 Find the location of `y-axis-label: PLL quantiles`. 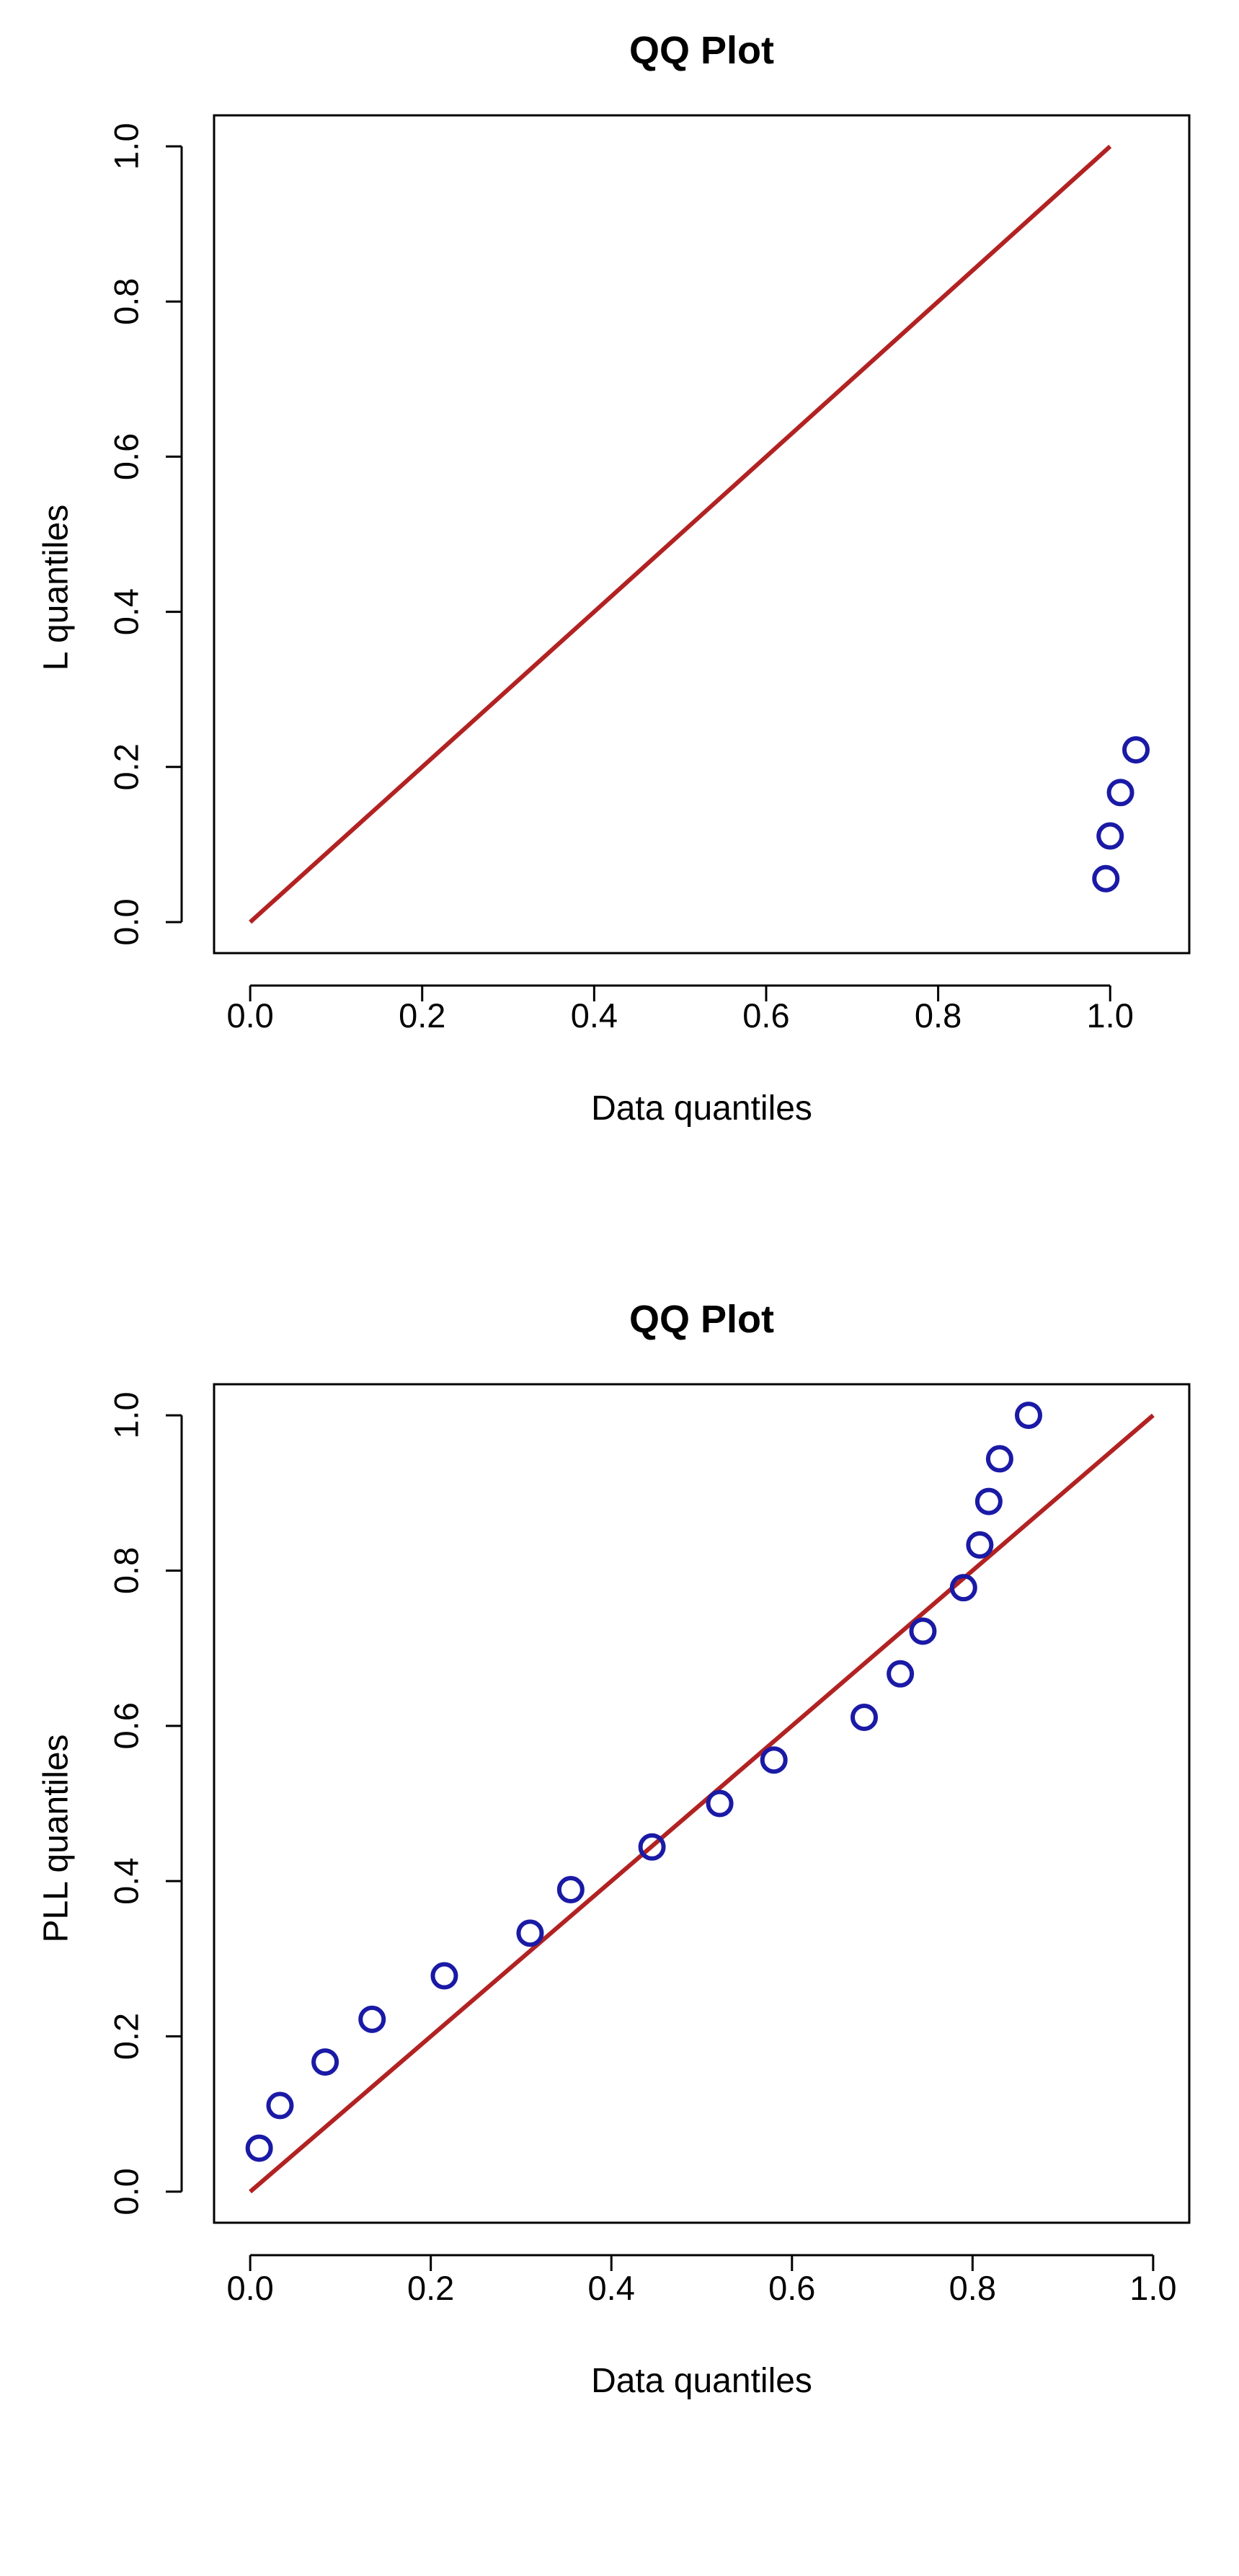

y-axis-label: PLL quantiles is located at coordinates (56, 1838).